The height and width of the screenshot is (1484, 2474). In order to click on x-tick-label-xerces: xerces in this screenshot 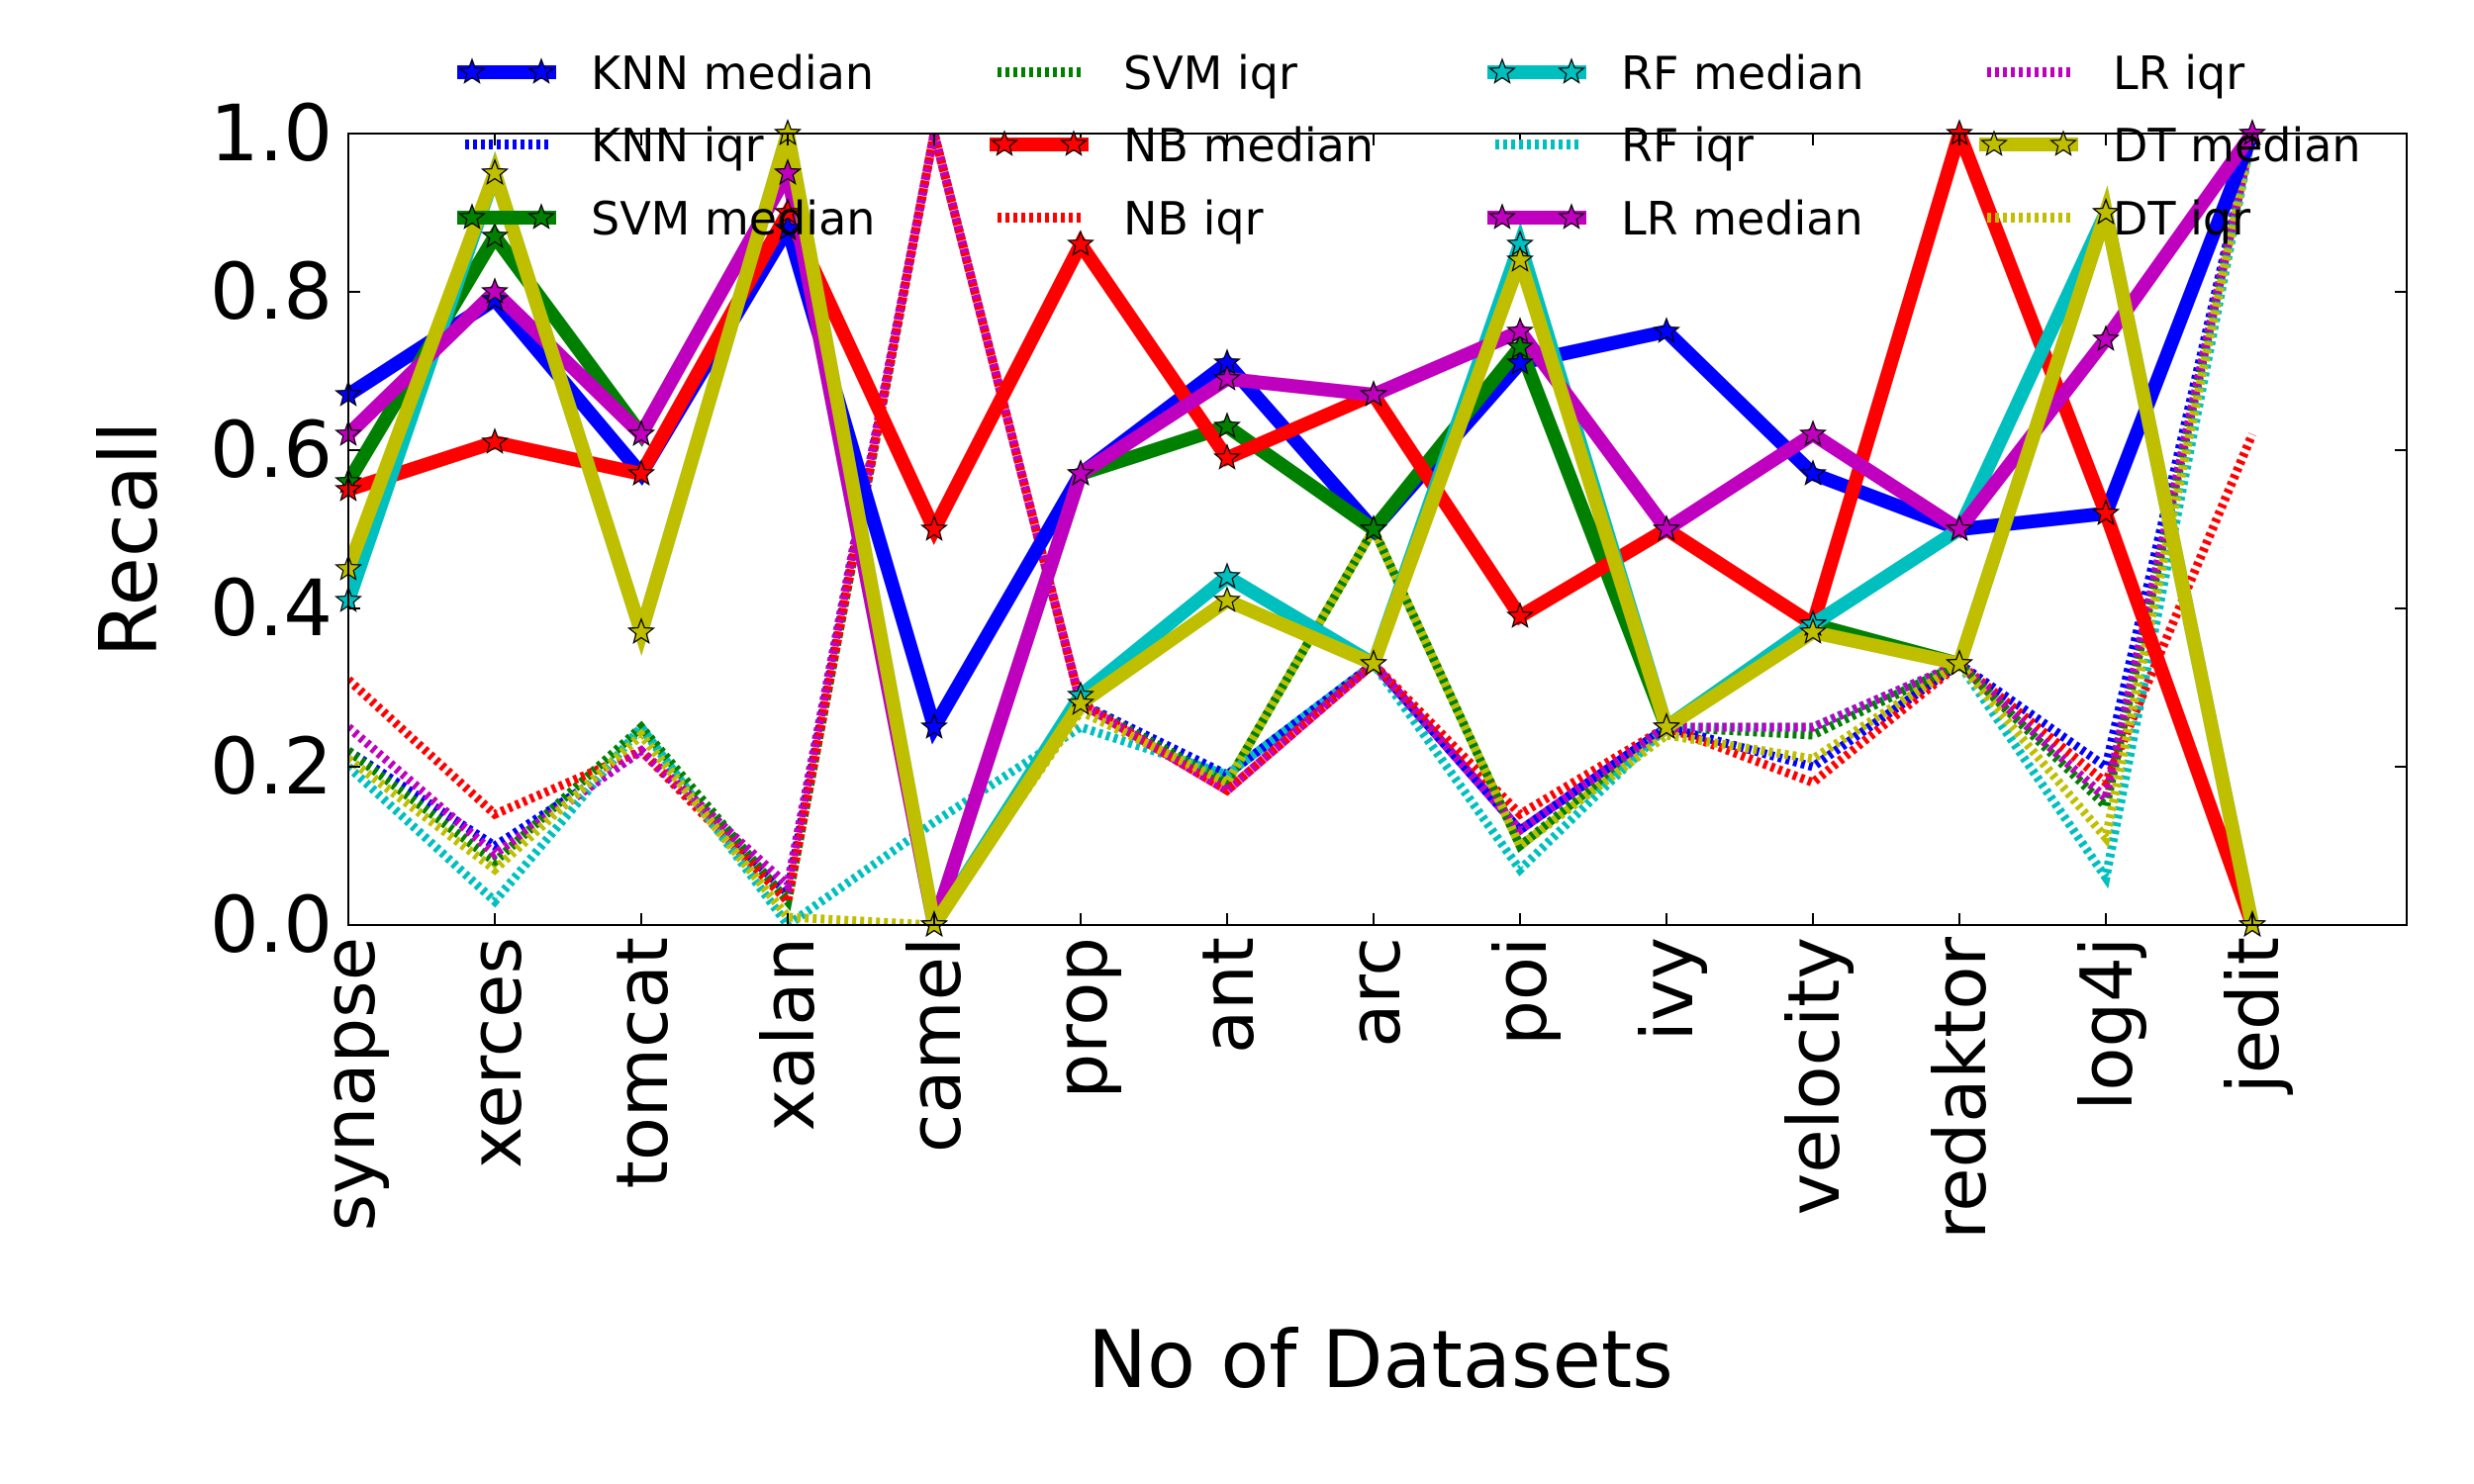, I will do `click(496, 1052)`.